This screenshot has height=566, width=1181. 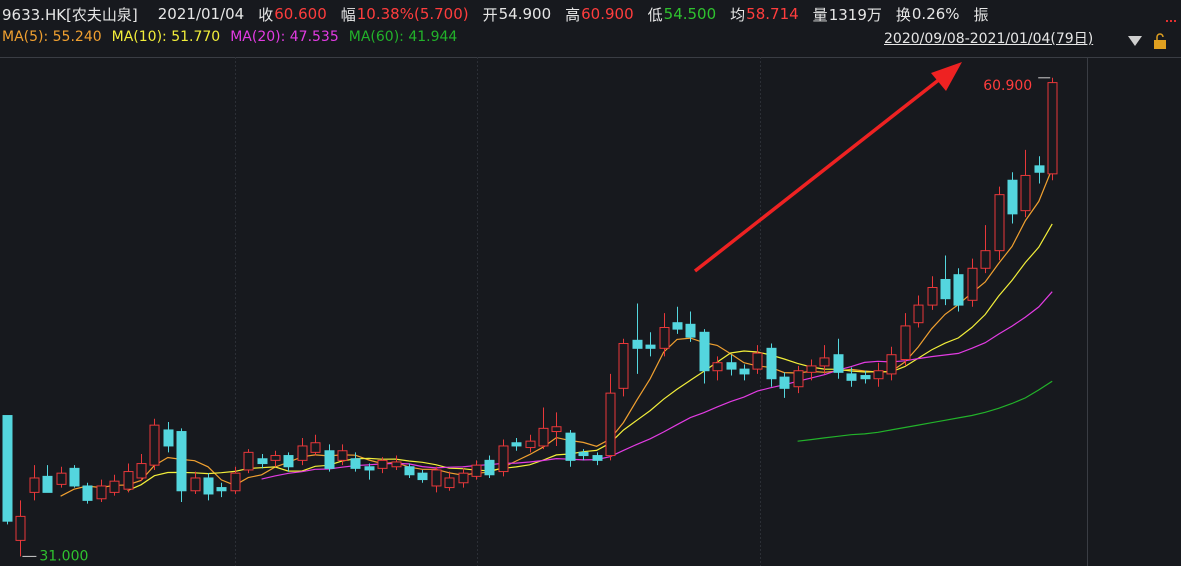 What do you see at coordinates (166, 37) in the screenshot?
I see `legend-entry: MA(10): 51.770` at bounding box center [166, 37].